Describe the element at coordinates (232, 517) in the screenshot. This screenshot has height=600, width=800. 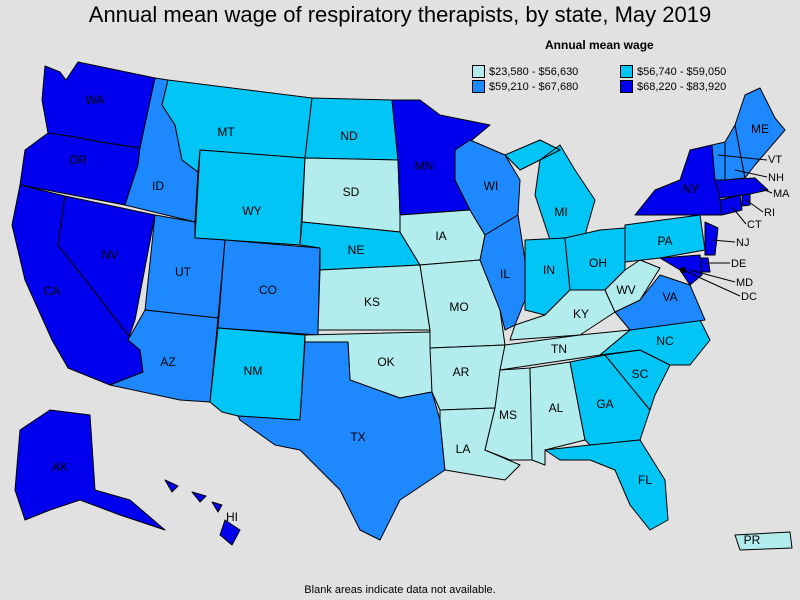
I see `label-hi: HI` at that location.